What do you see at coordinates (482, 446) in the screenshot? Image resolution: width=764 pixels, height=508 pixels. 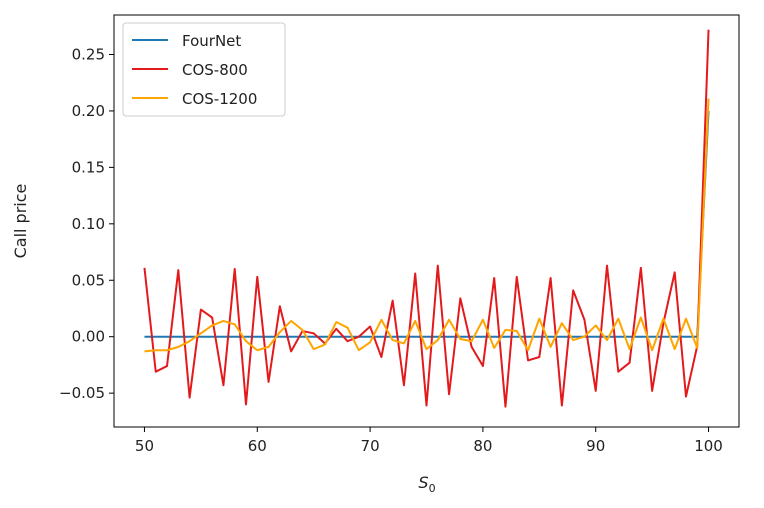 I see `x-tick-label: 80` at bounding box center [482, 446].